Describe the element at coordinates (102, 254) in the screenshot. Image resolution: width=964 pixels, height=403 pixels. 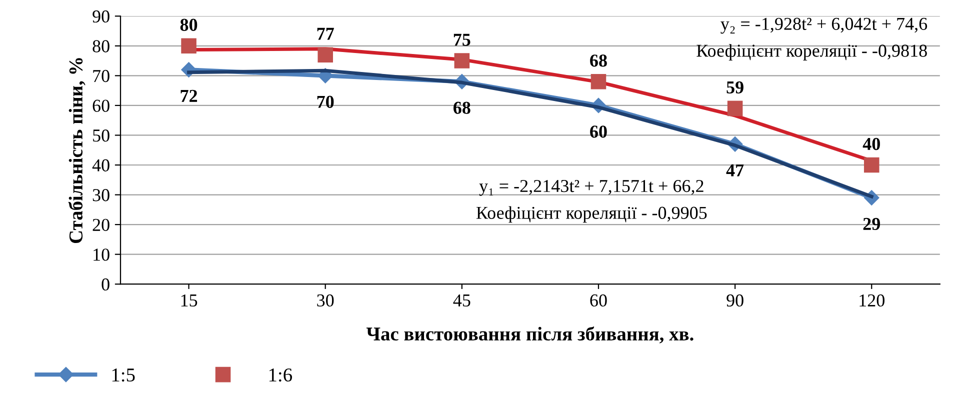
I see `y-tick-label: 10` at that location.